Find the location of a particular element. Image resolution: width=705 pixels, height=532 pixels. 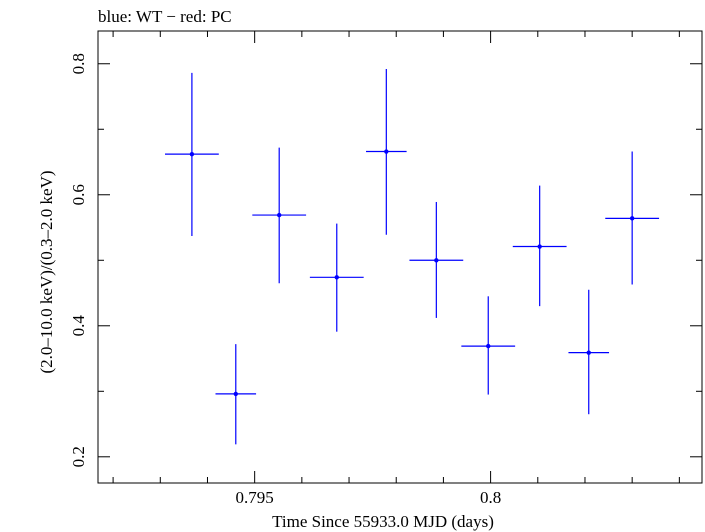

x-axis-label: Time Since 55933.0 MJD (days) is located at coordinates (383, 521).